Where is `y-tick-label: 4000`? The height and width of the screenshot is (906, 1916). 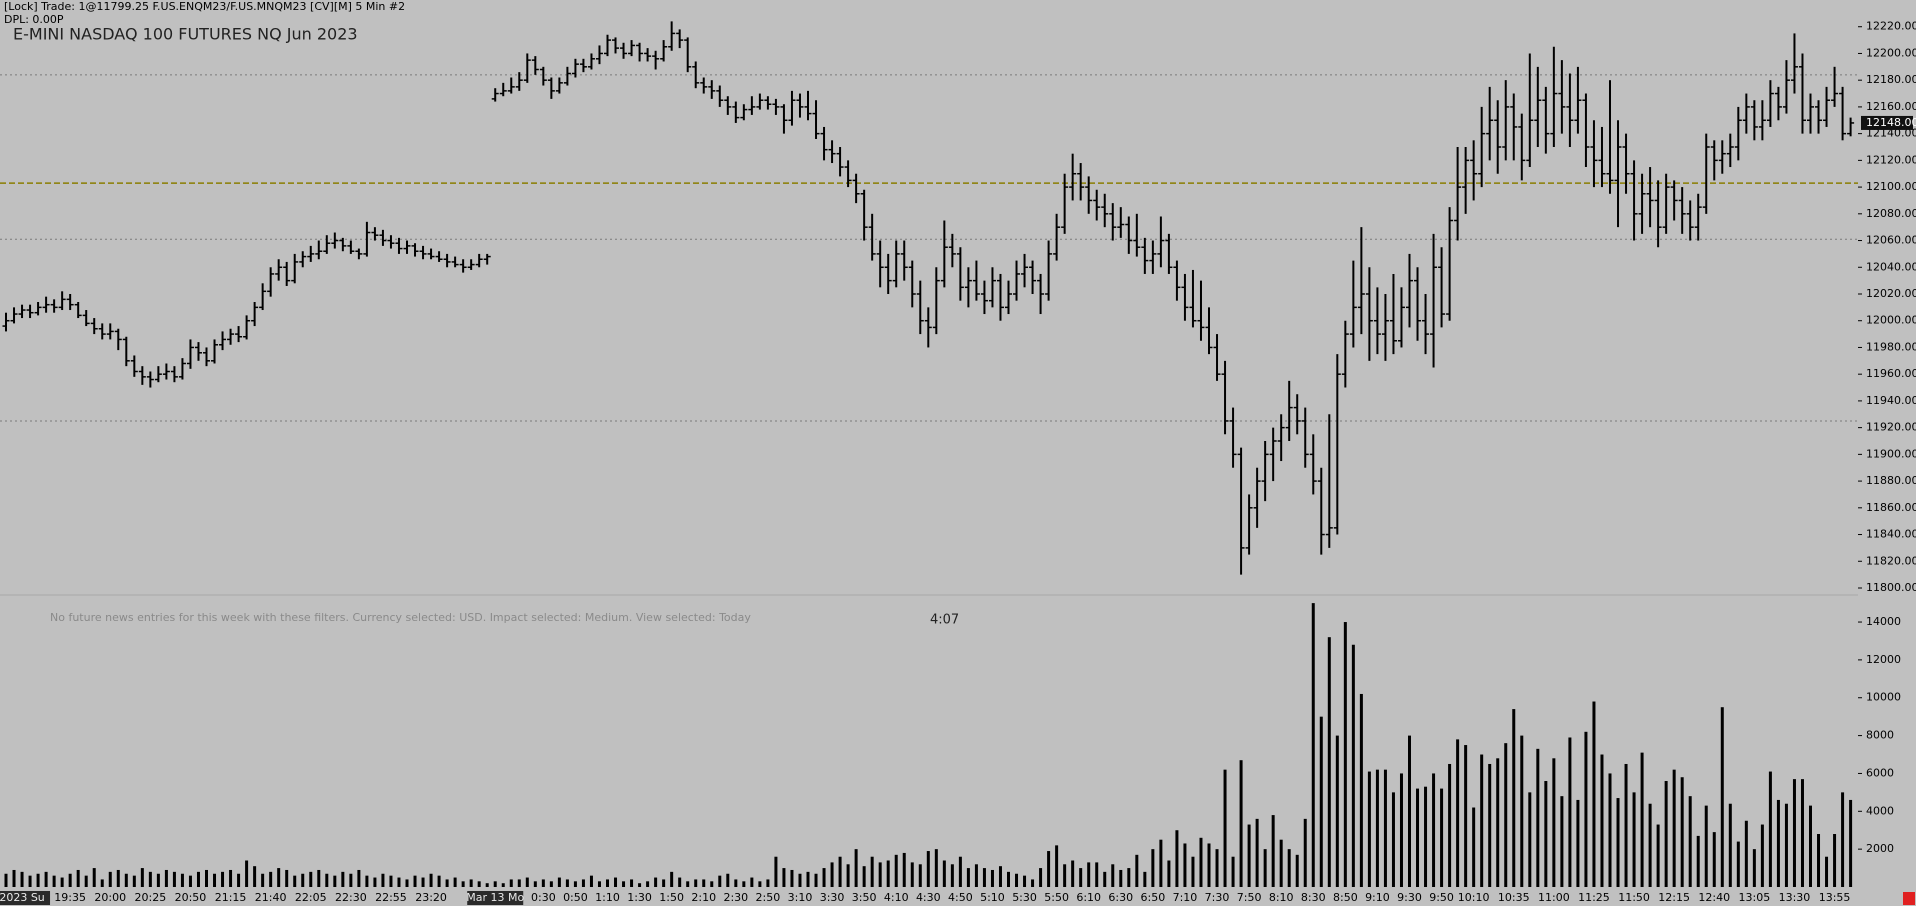 y-tick-label: 4000 is located at coordinates (1880, 810).